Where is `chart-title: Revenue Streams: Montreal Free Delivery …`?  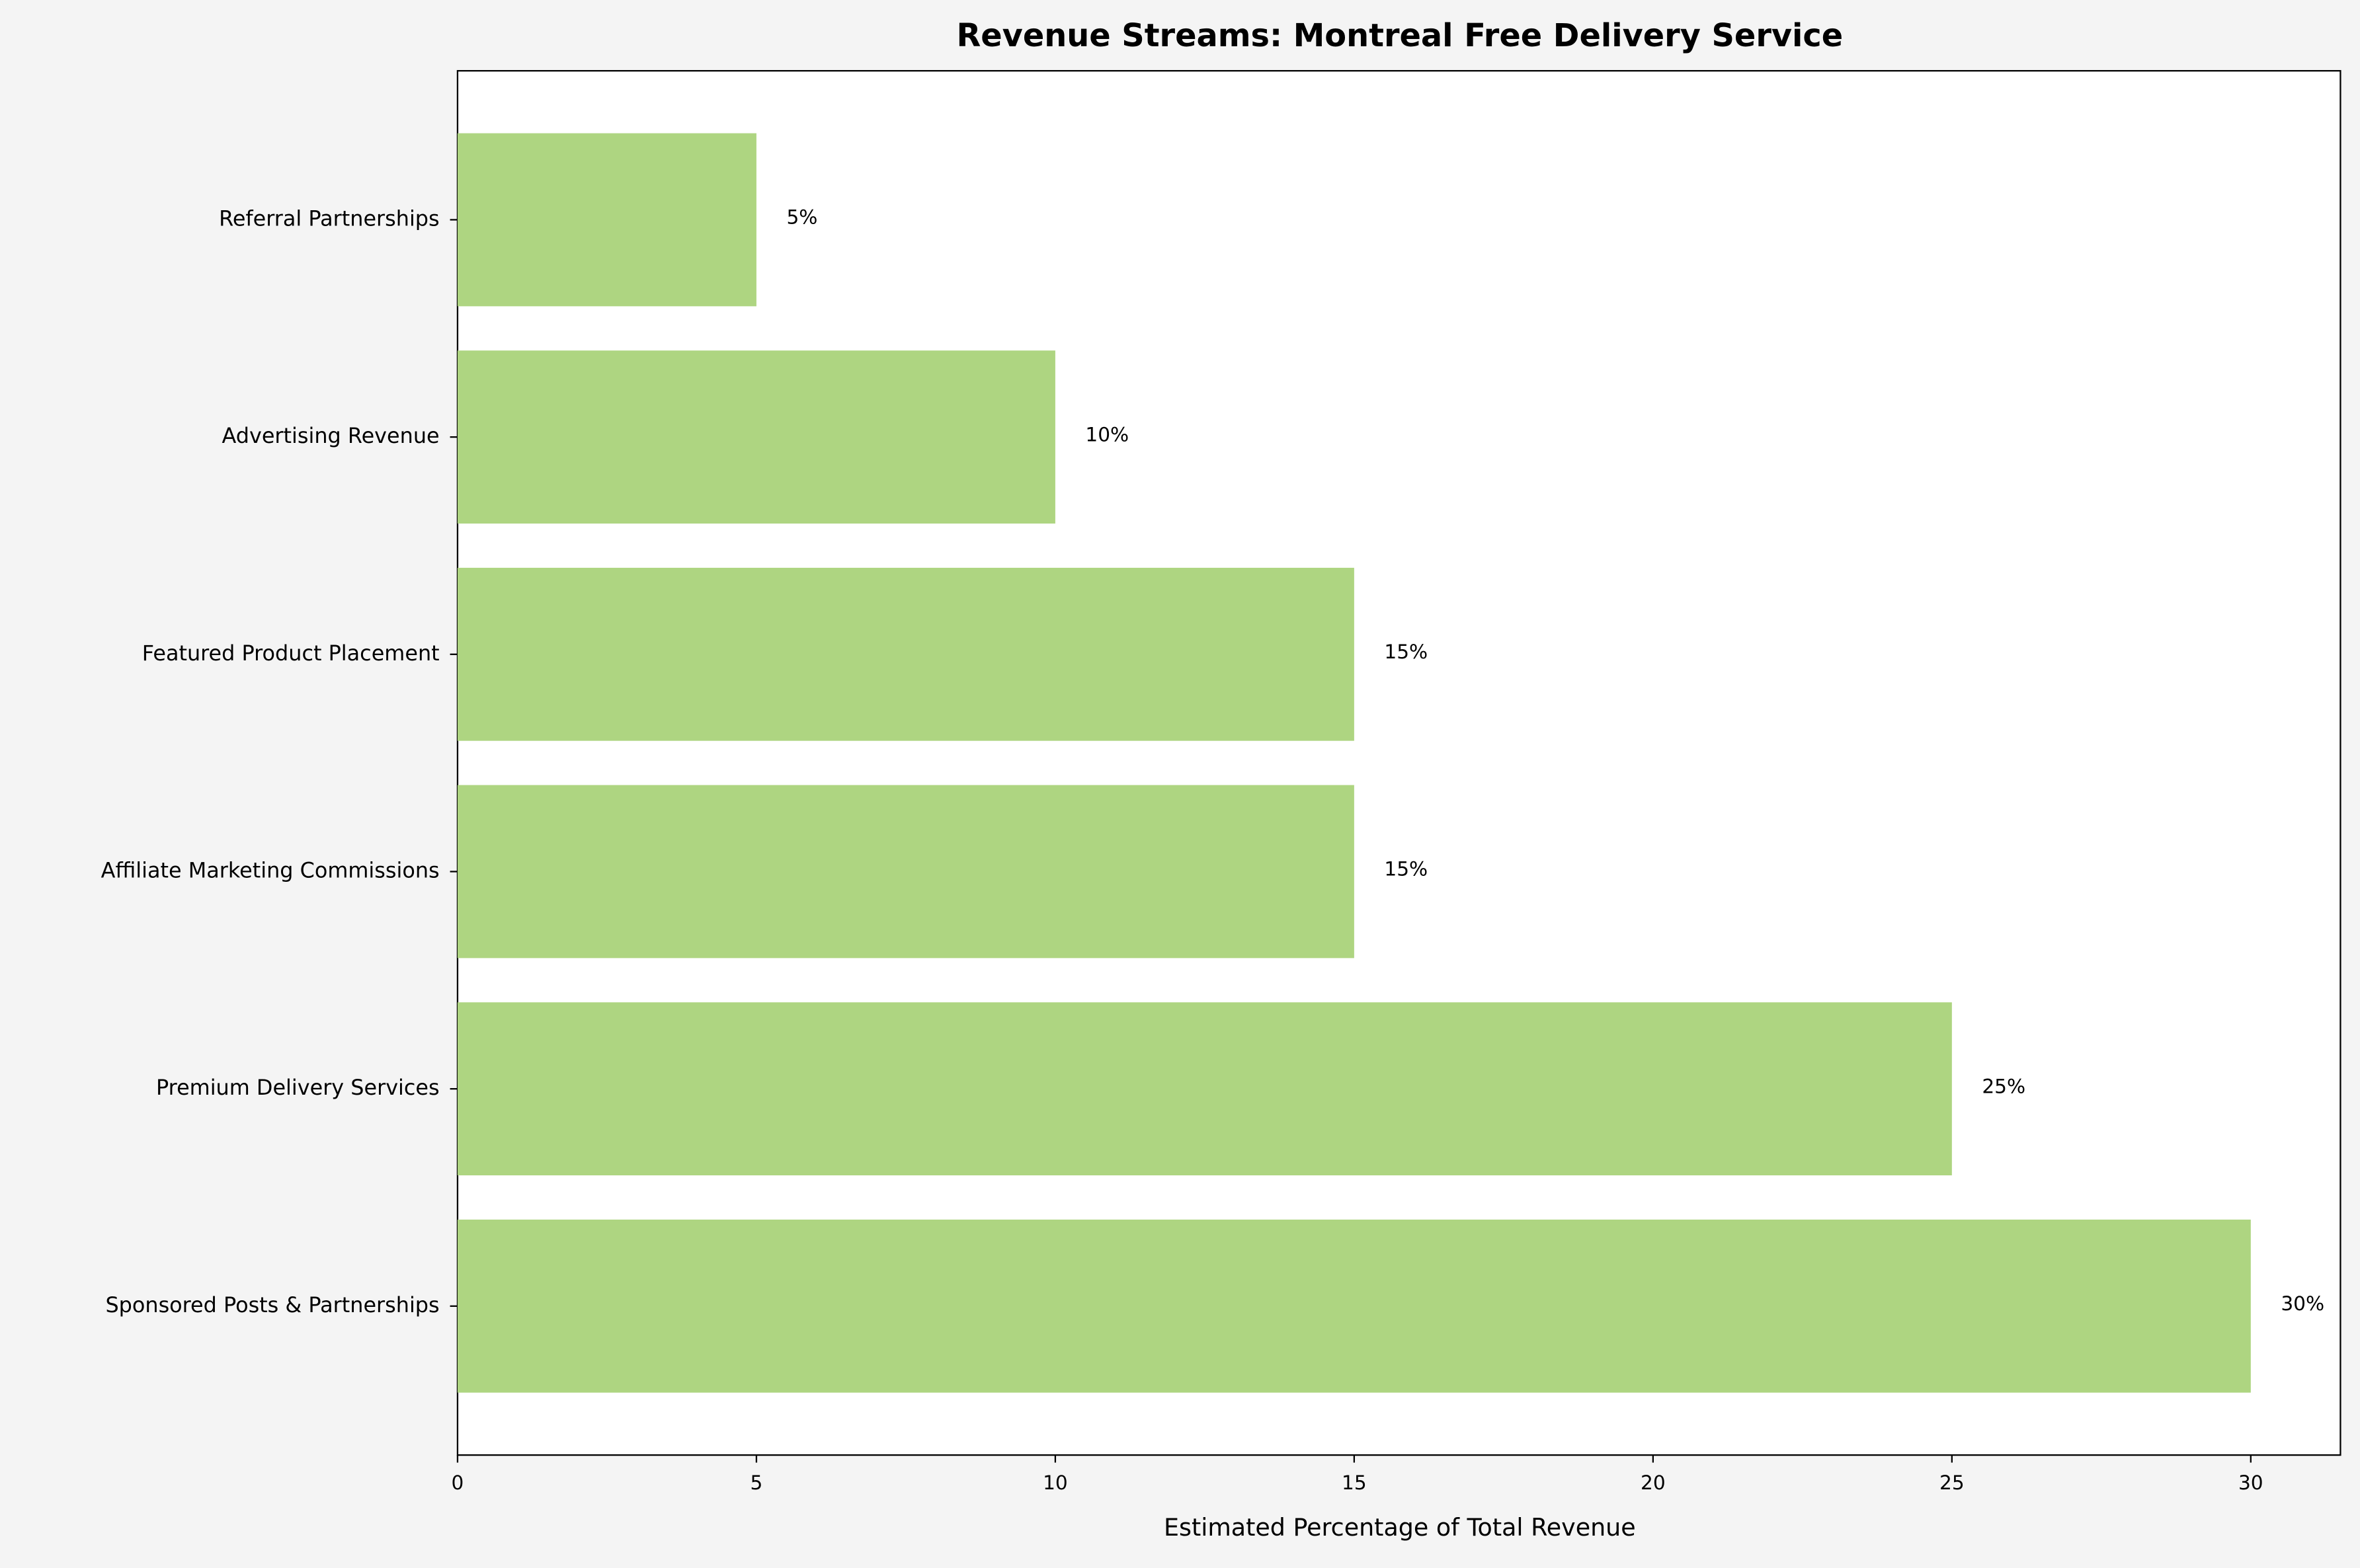 chart-title: Revenue Streams: Montreal Free Delivery … is located at coordinates (1399, 36).